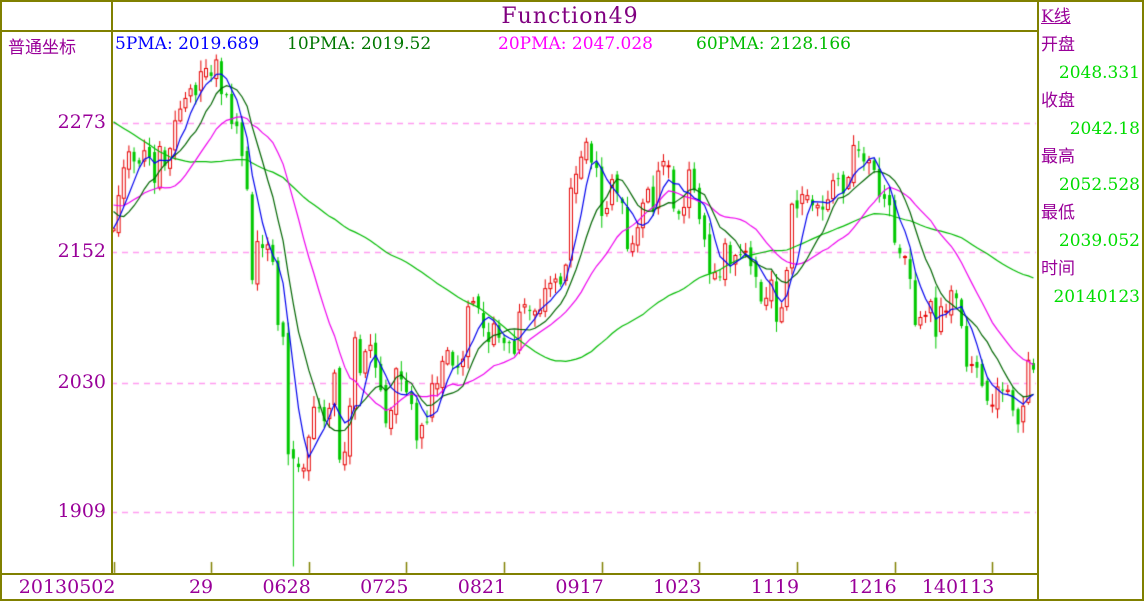 The height and width of the screenshot is (601, 1144). What do you see at coordinates (1058, 101) in the screenshot?
I see `panel-field-label: 收盘` at bounding box center [1058, 101].